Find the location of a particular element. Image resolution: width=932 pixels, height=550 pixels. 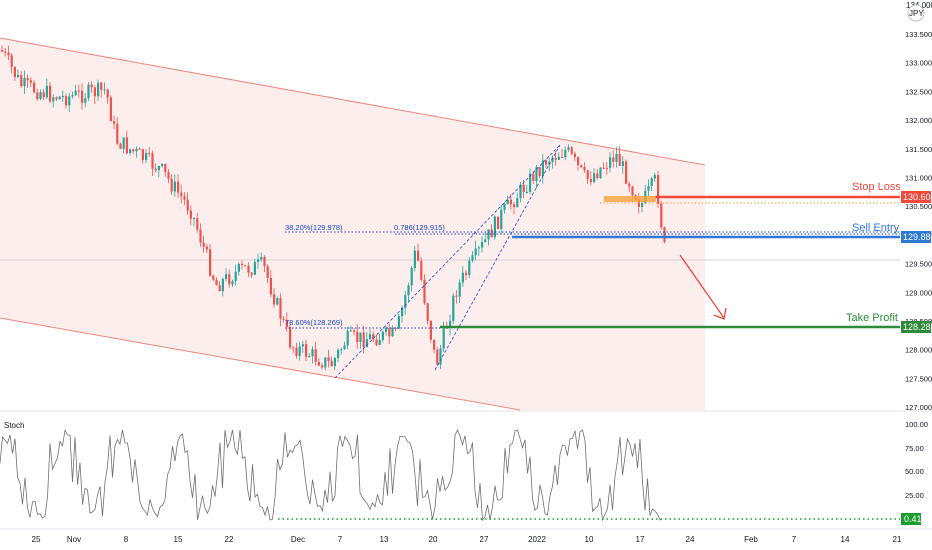

take-profit-tag-text: 128.285 is located at coordinates (917, 327).